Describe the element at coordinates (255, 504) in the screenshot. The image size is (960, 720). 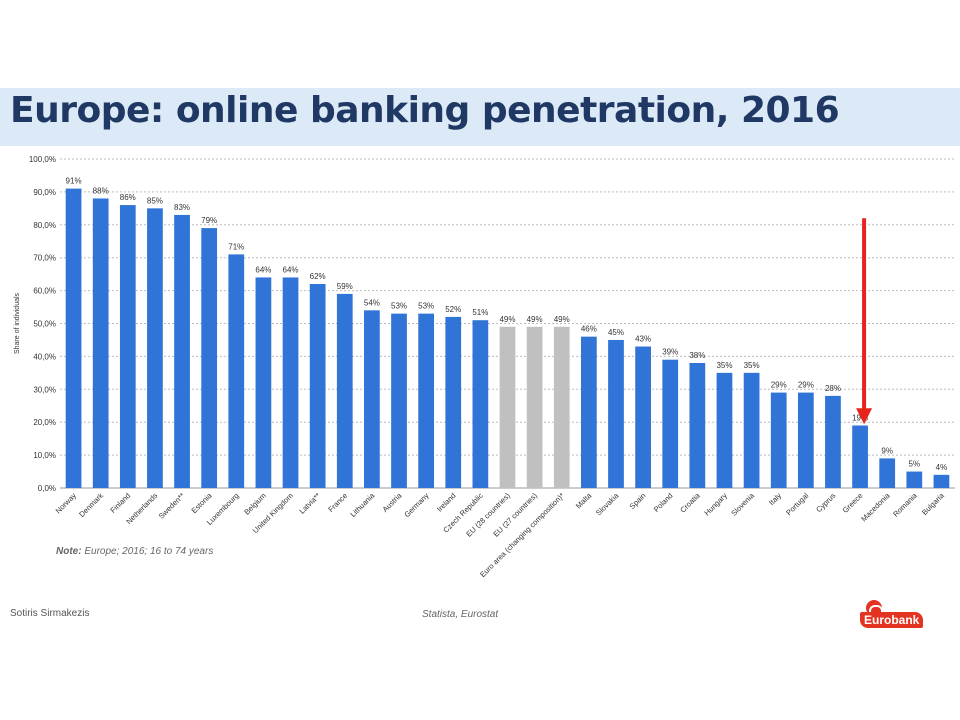
I see `x-tick-label: Belgium` at that location.